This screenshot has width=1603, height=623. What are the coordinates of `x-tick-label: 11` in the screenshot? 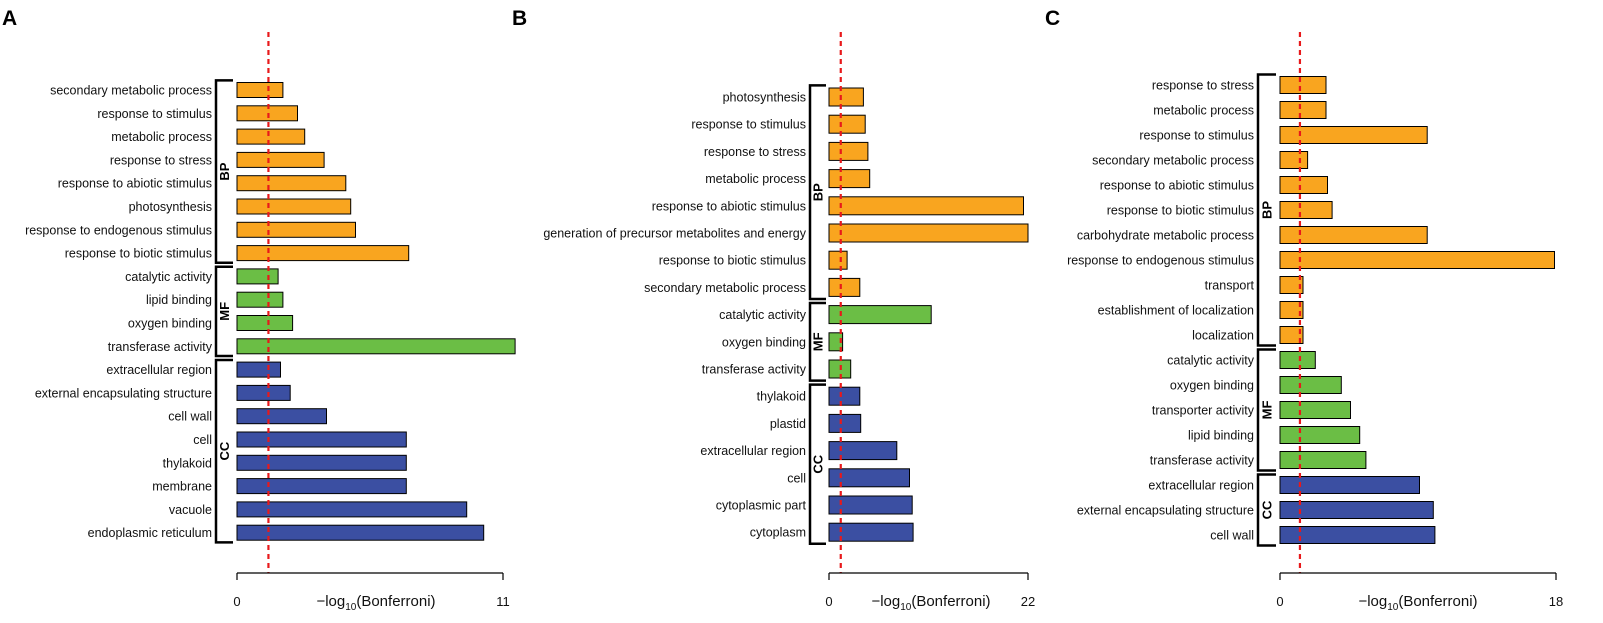 It's located at (503, 601).